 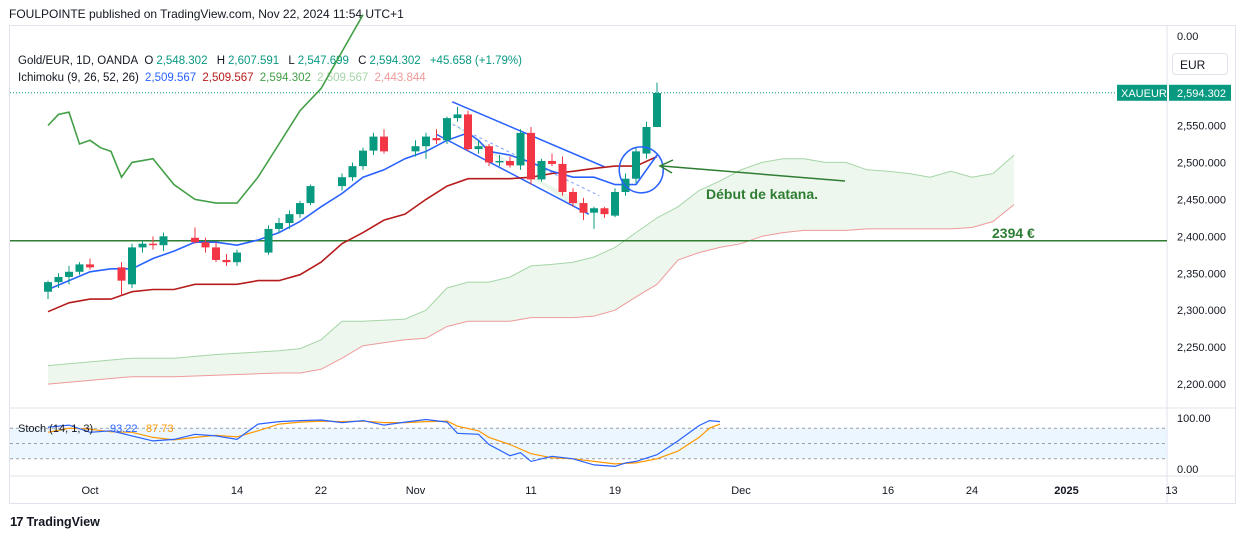 I want to click on y-tick-label: 2,550.000, so click(x=1201, y=127).